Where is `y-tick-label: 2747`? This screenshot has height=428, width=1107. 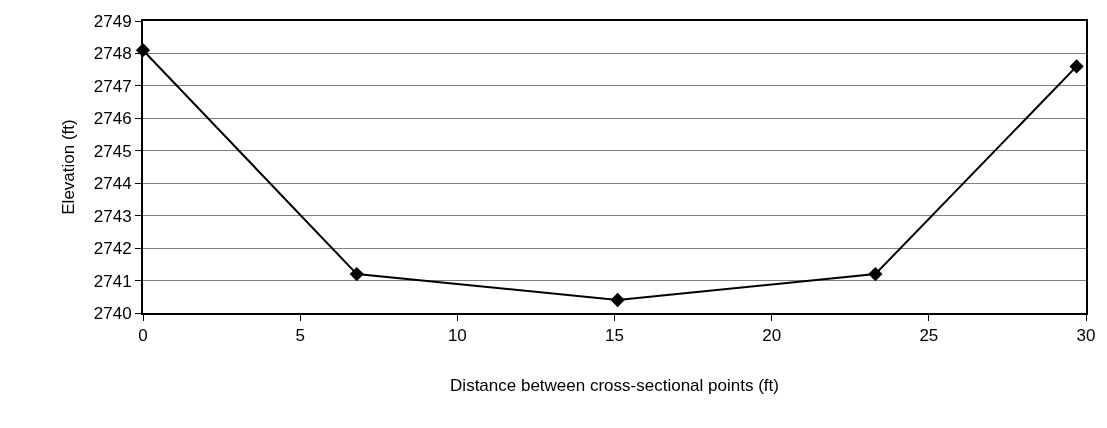 y-tick-label: 2747 is located at coordinates (112, 86).